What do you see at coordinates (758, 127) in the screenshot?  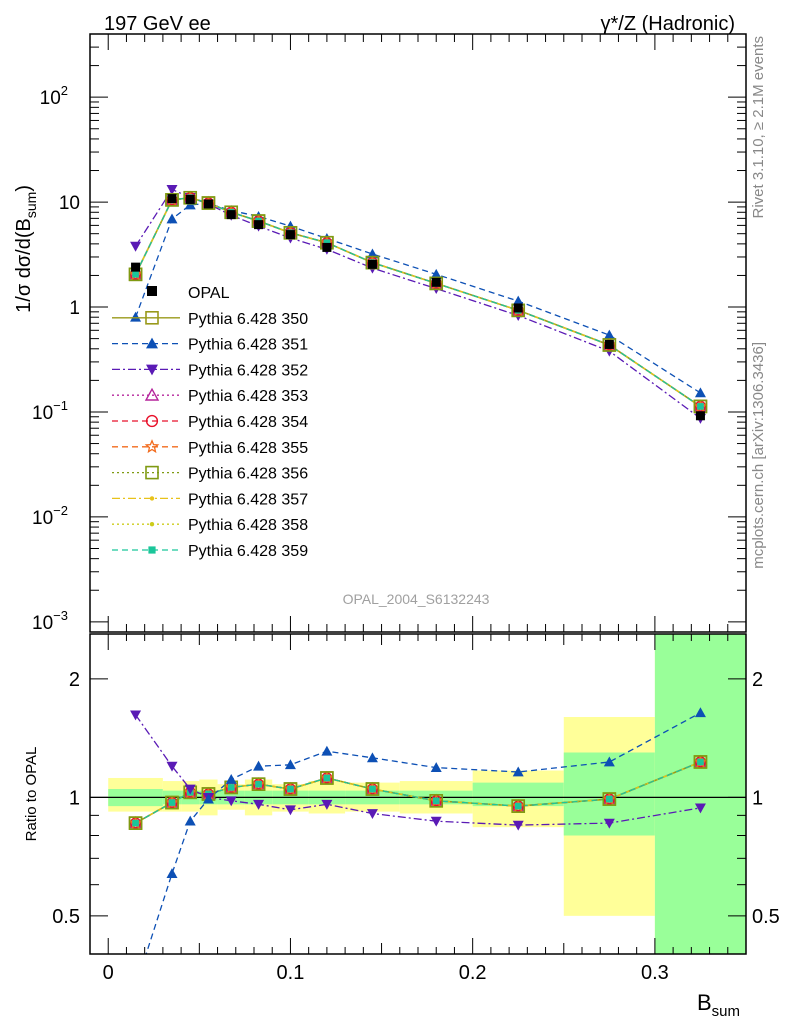 I see `rivet-label: Rivet 3.1.10, ≥ 2.1M events` at bounding box center [758, 127].